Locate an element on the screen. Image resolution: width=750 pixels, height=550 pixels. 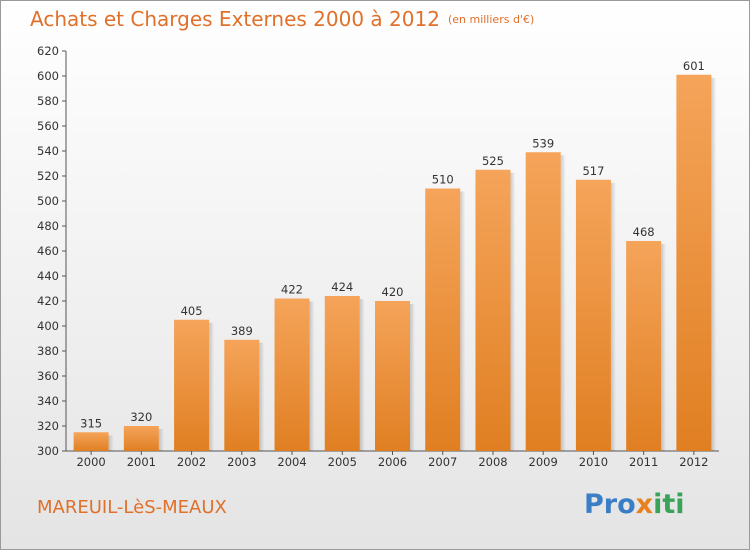
x-tick-label: 2010 is located at coordinates (593, 462).